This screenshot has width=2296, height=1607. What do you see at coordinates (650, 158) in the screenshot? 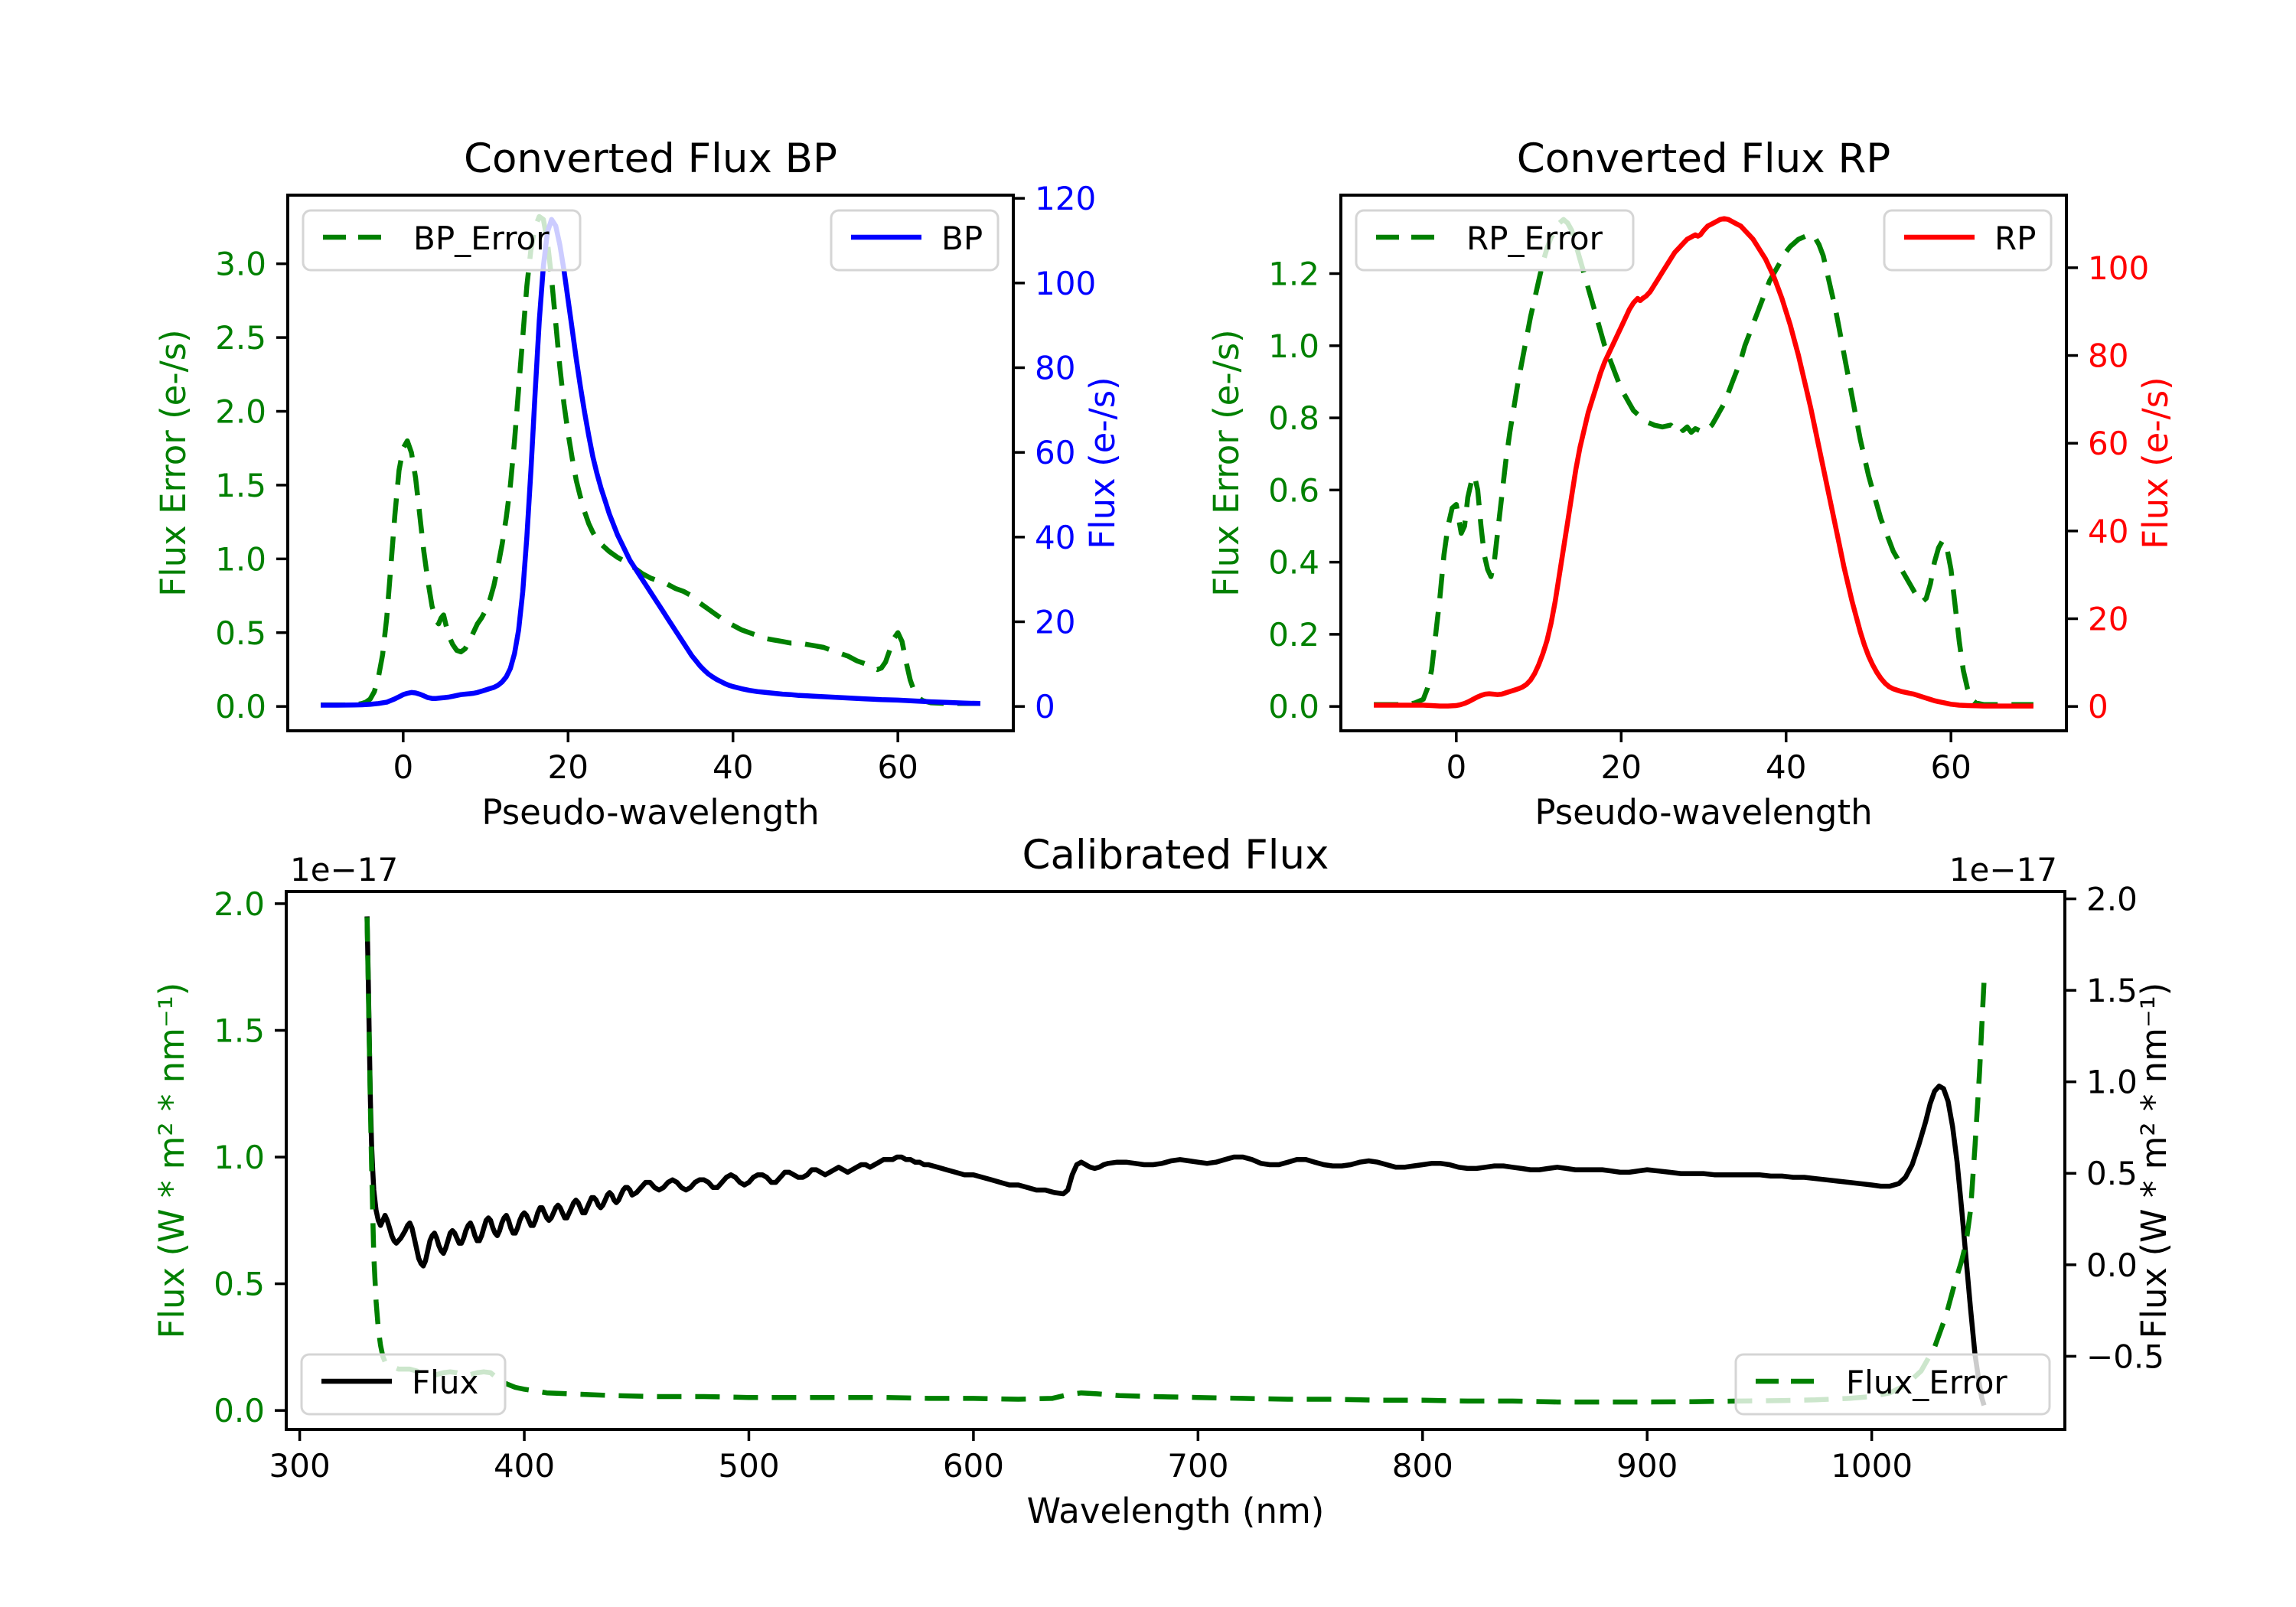
I see `chart-title: Converted Flux BP` at bounding box center [650, 158].